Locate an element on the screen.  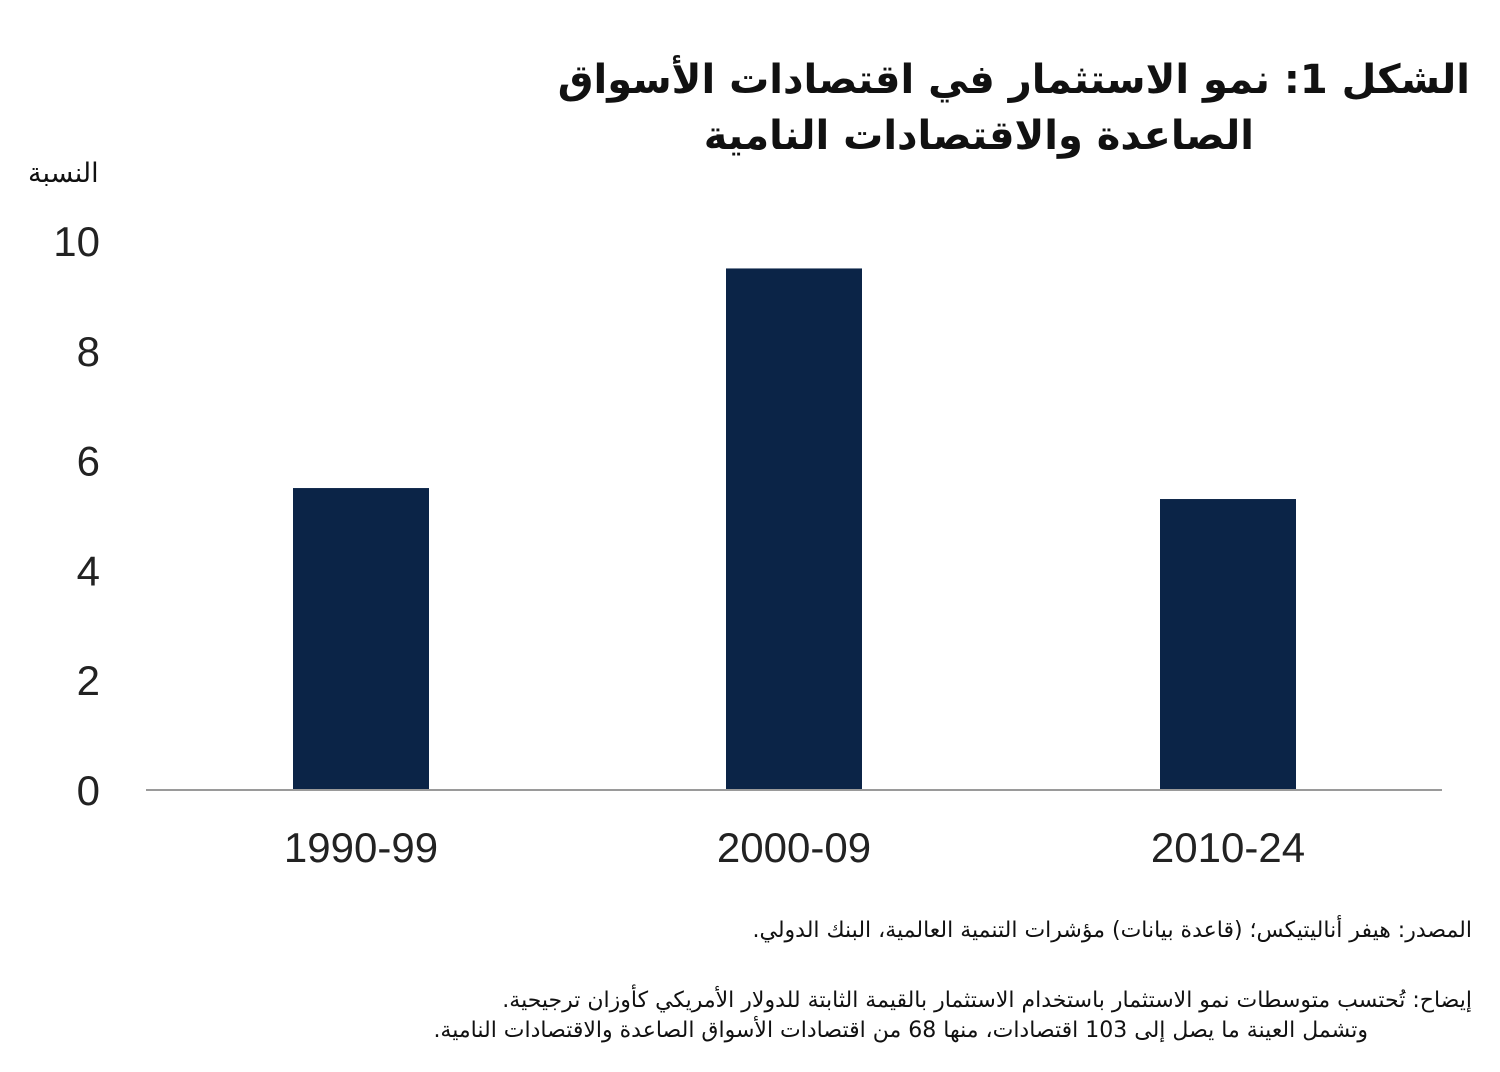
x-category-label: 2000-09 is located at coordinates (794, 847).